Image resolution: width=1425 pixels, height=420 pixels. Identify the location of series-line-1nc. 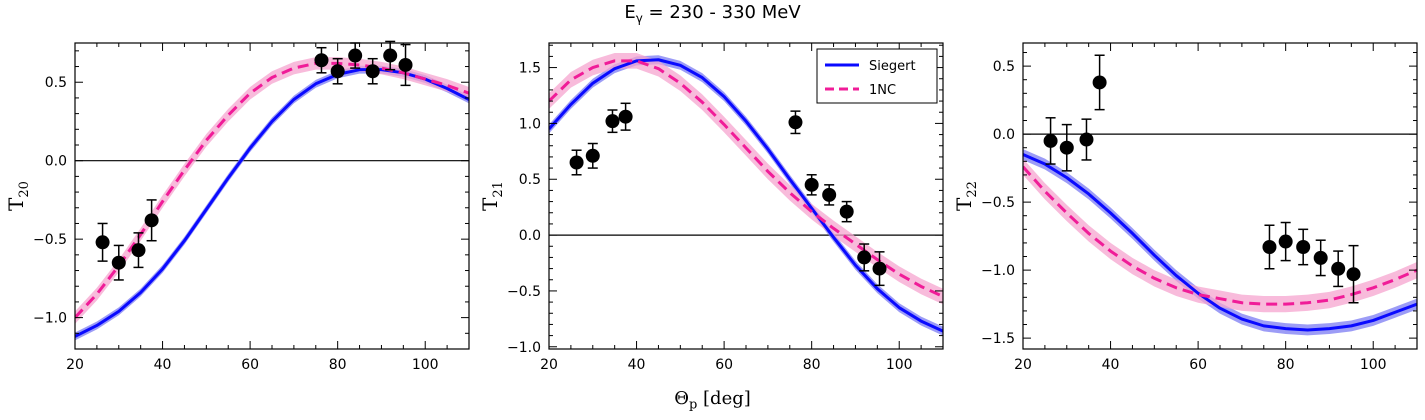
(1220, 235).